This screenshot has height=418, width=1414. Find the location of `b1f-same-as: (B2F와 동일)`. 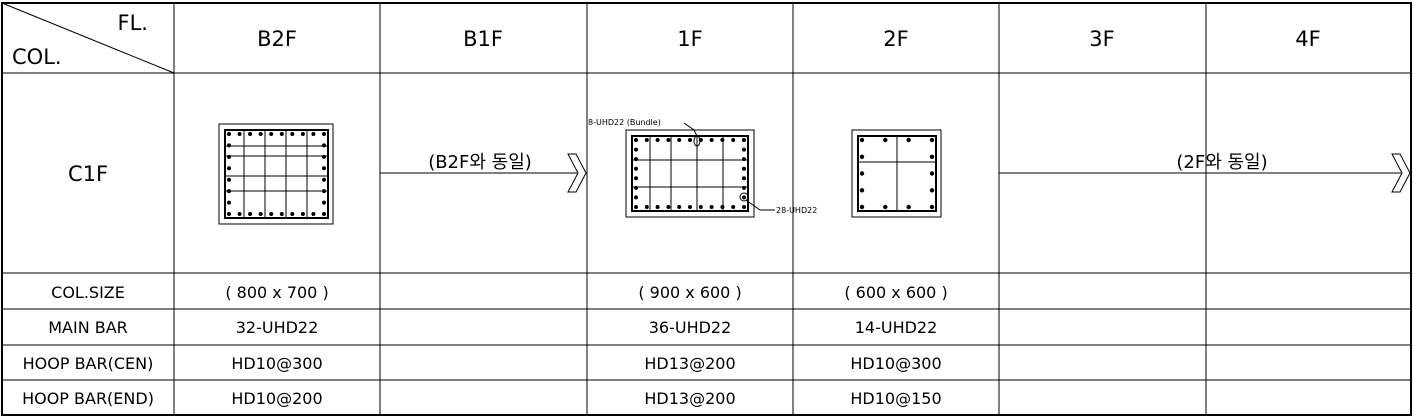

b1f-same-as: (B2F와 동일) is located at coordinates (483, 172).